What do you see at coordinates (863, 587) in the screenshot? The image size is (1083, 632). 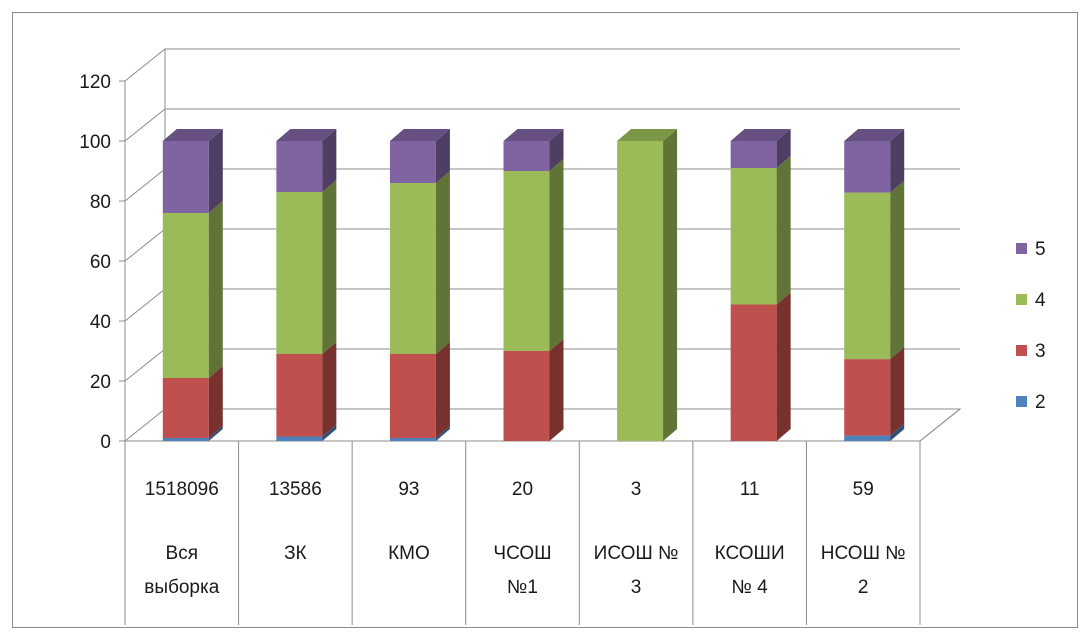 I see `category-label: 2` at bounding box center [863, 587].